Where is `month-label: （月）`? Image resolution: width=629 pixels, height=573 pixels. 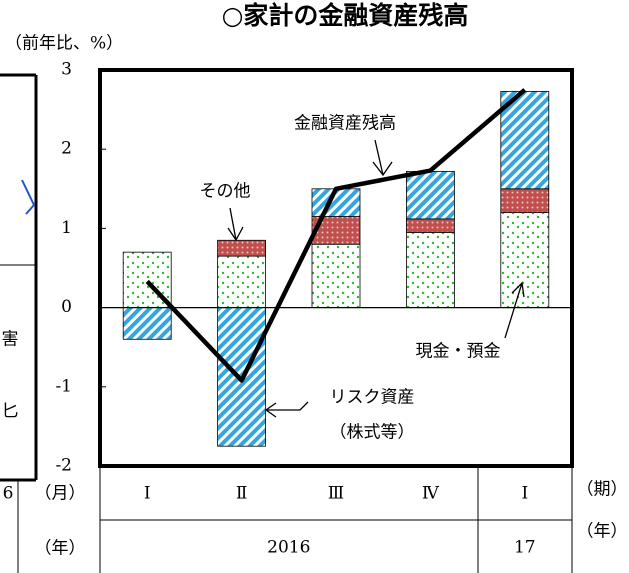
month-label: （月） is located at coordinates (60, 494).